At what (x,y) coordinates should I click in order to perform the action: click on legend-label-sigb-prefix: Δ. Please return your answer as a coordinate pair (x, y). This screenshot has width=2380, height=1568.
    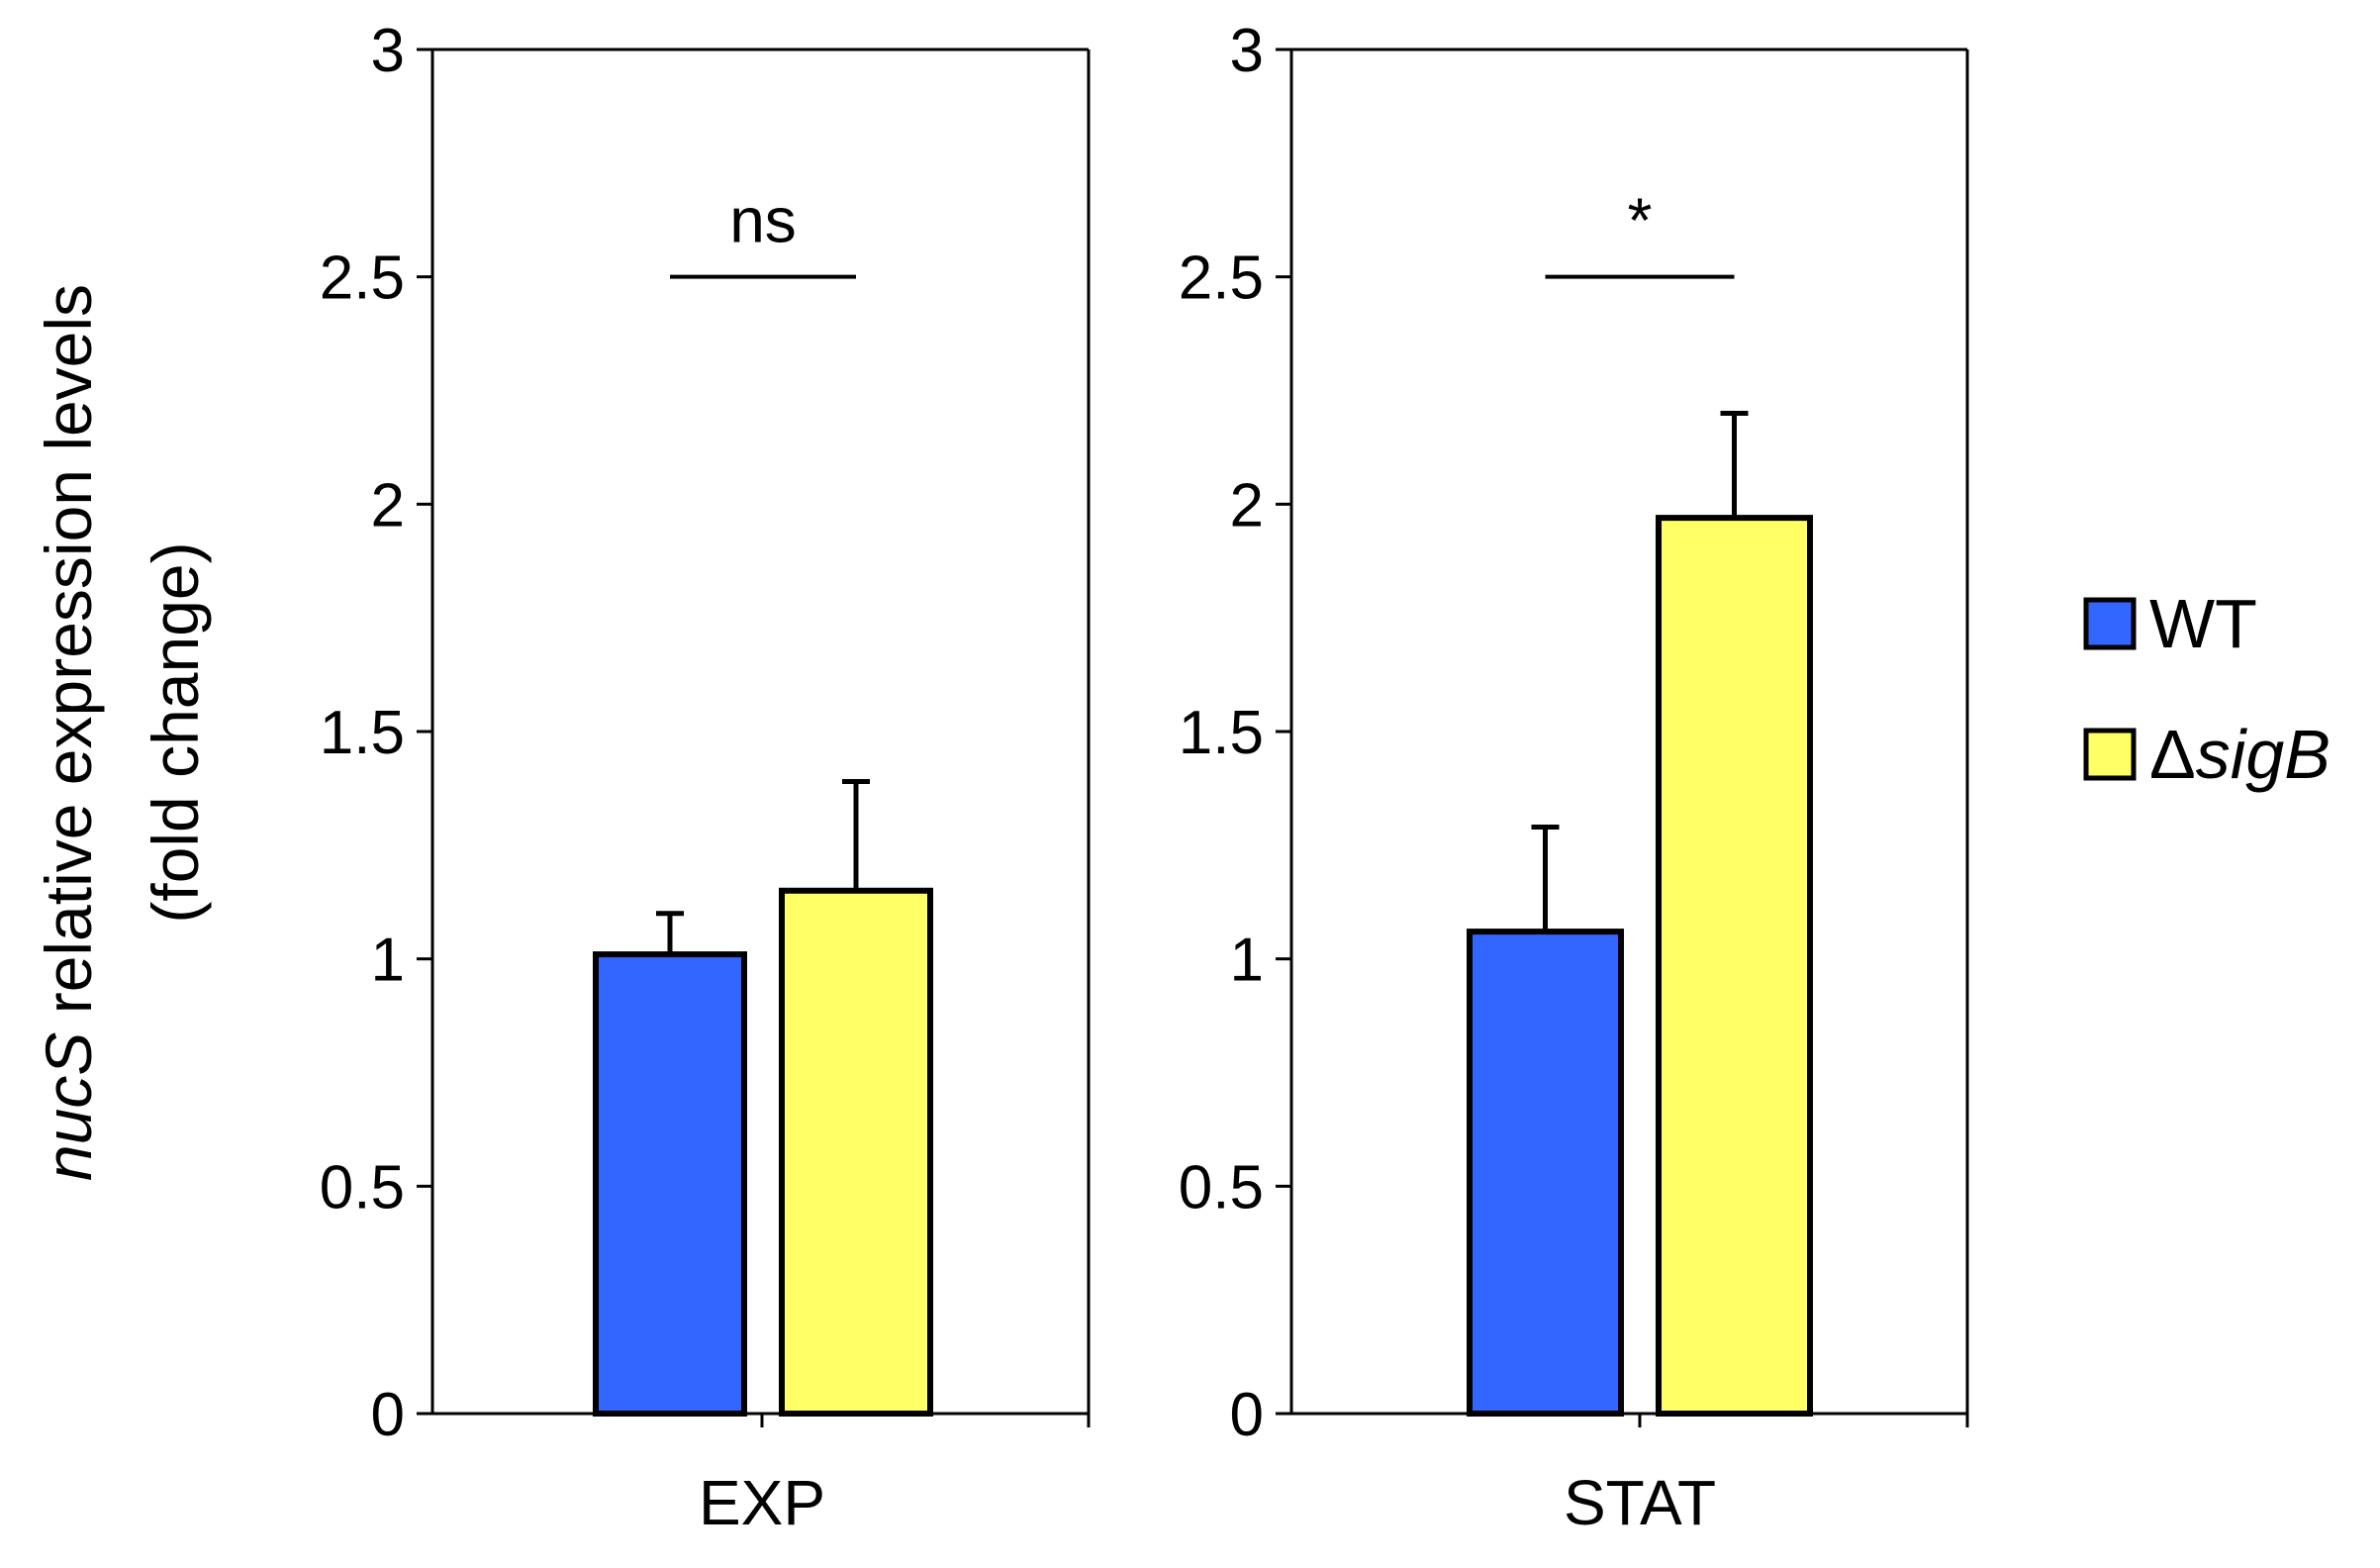
    Looking at the image, I should click on (2172, 754).